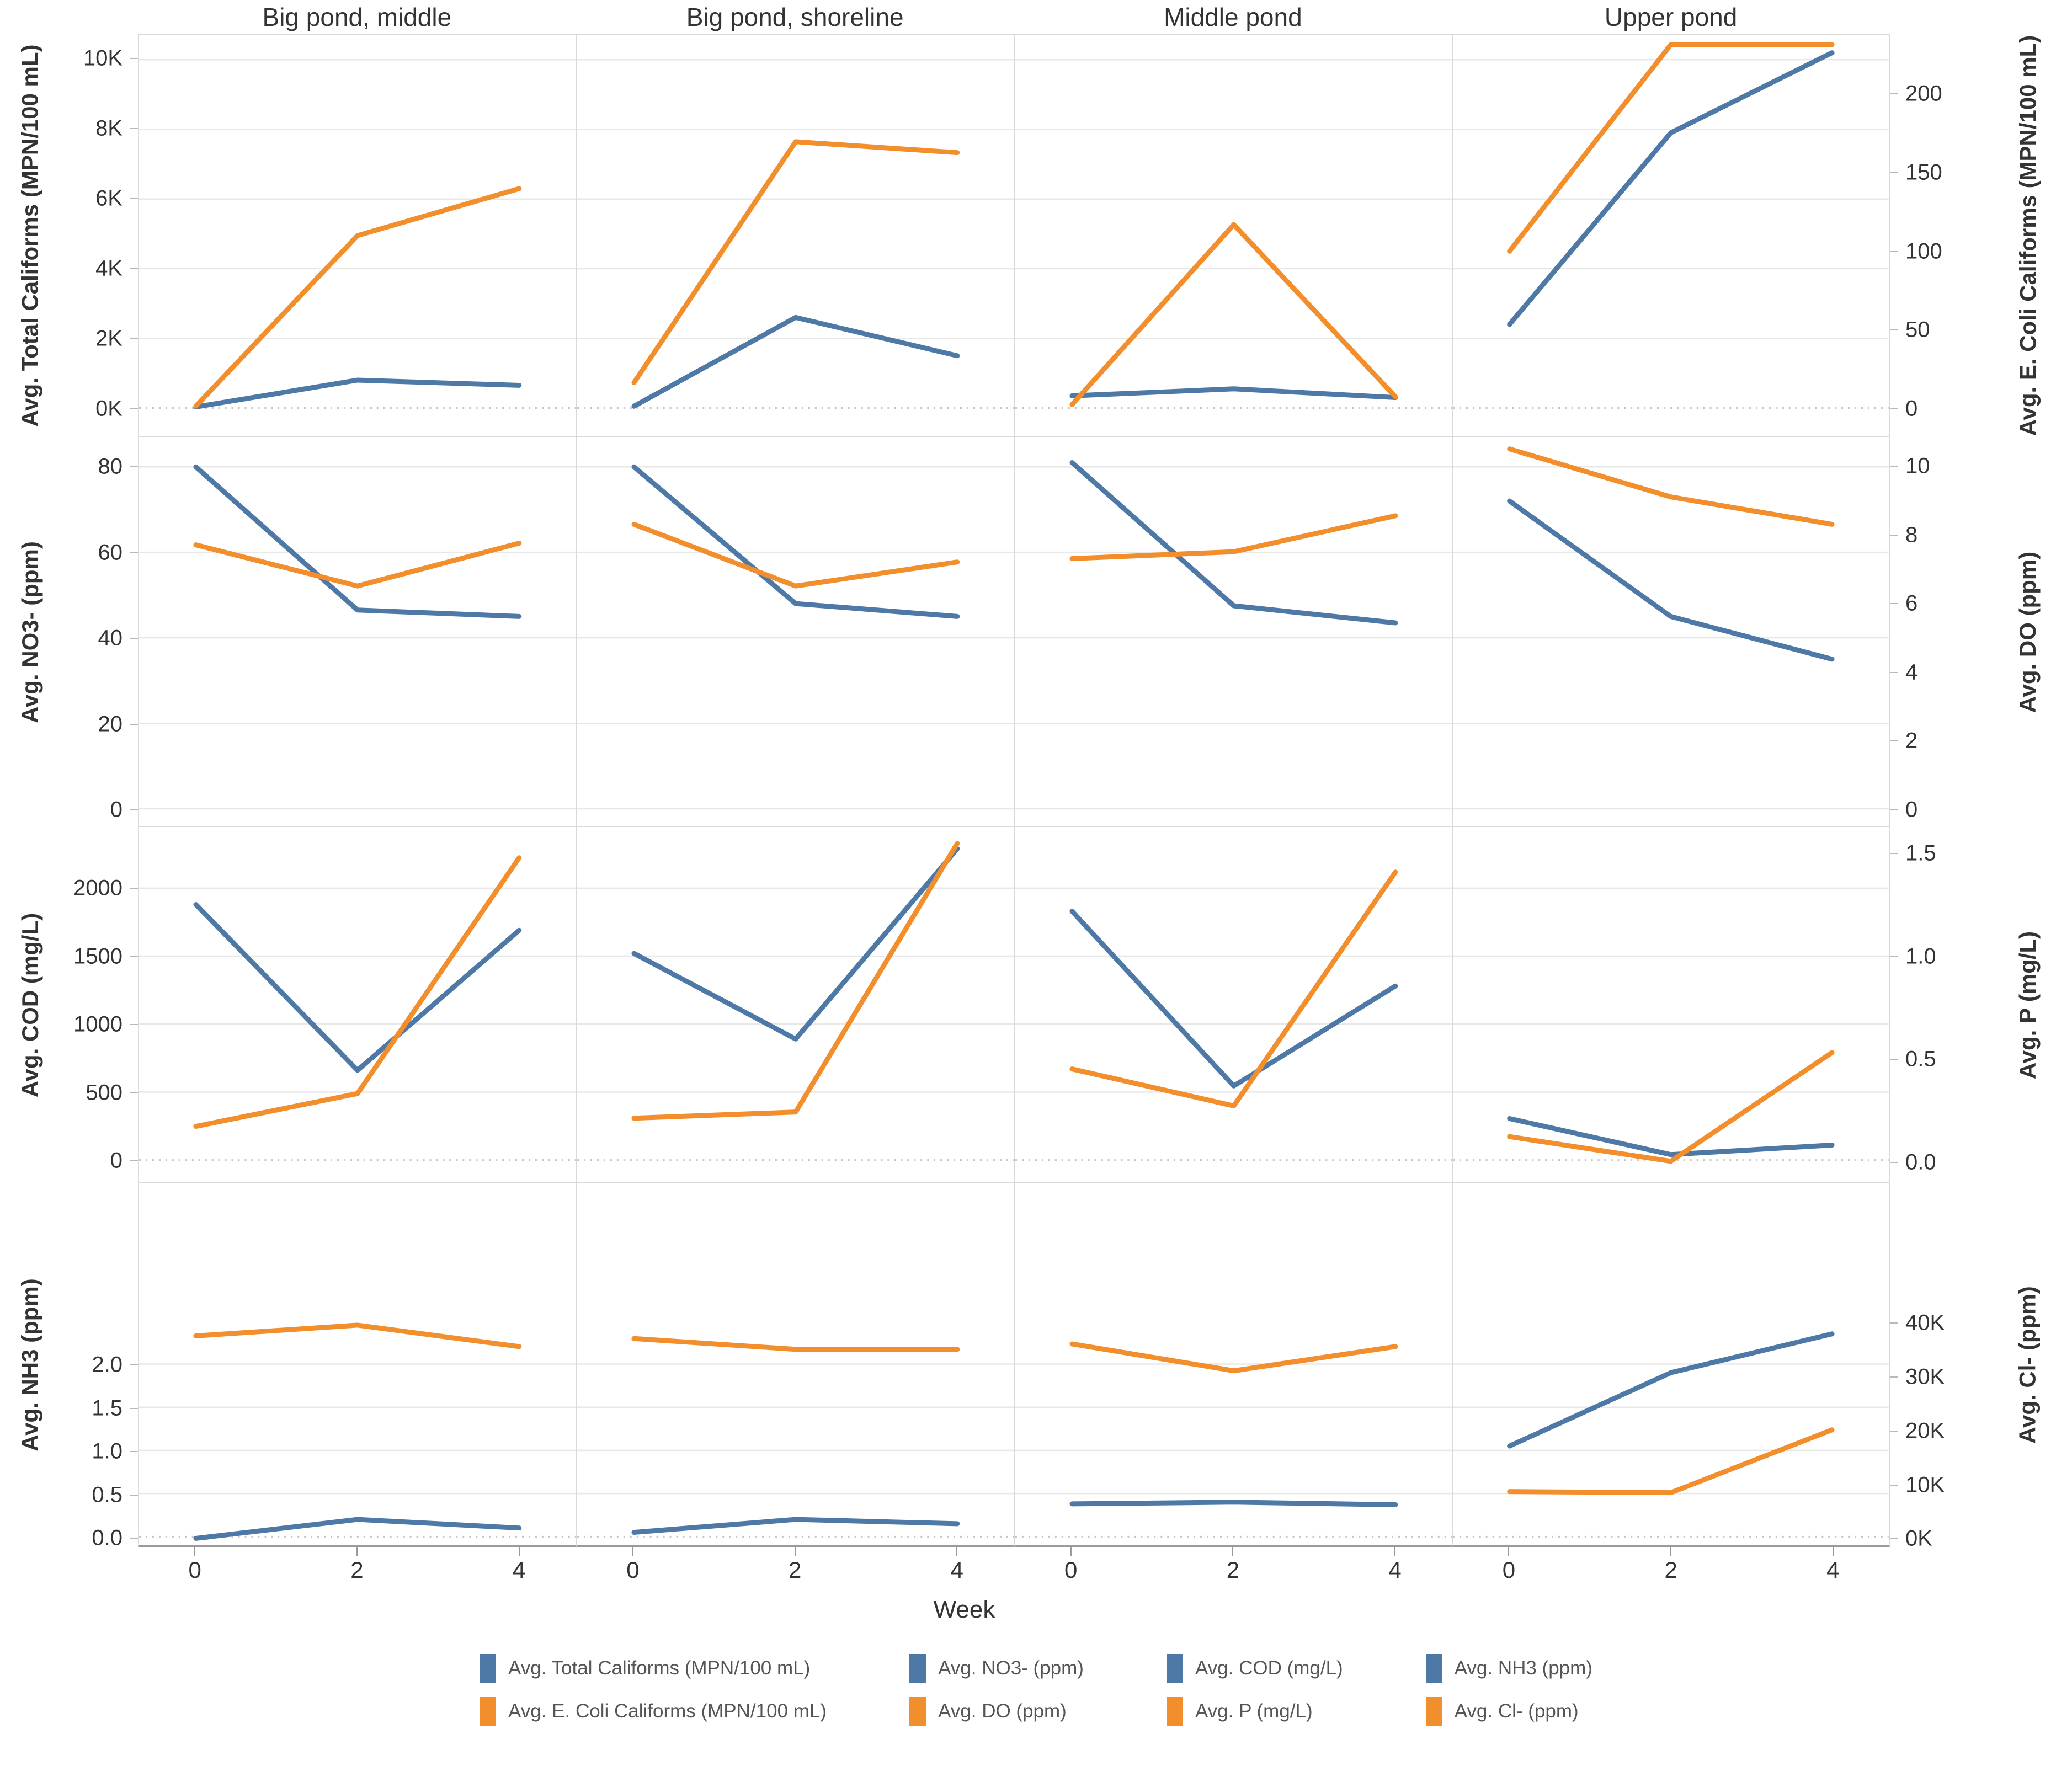  What do you see at coordinates (108, 338) in the screenshot?
I see `left-tick-label: 2K` at bounding box center [108, 338].